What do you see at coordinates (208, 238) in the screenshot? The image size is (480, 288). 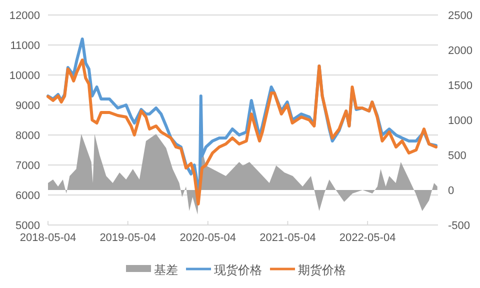 I see `x-tick-label: 2020-05-04` at bounding box center [208, 238].